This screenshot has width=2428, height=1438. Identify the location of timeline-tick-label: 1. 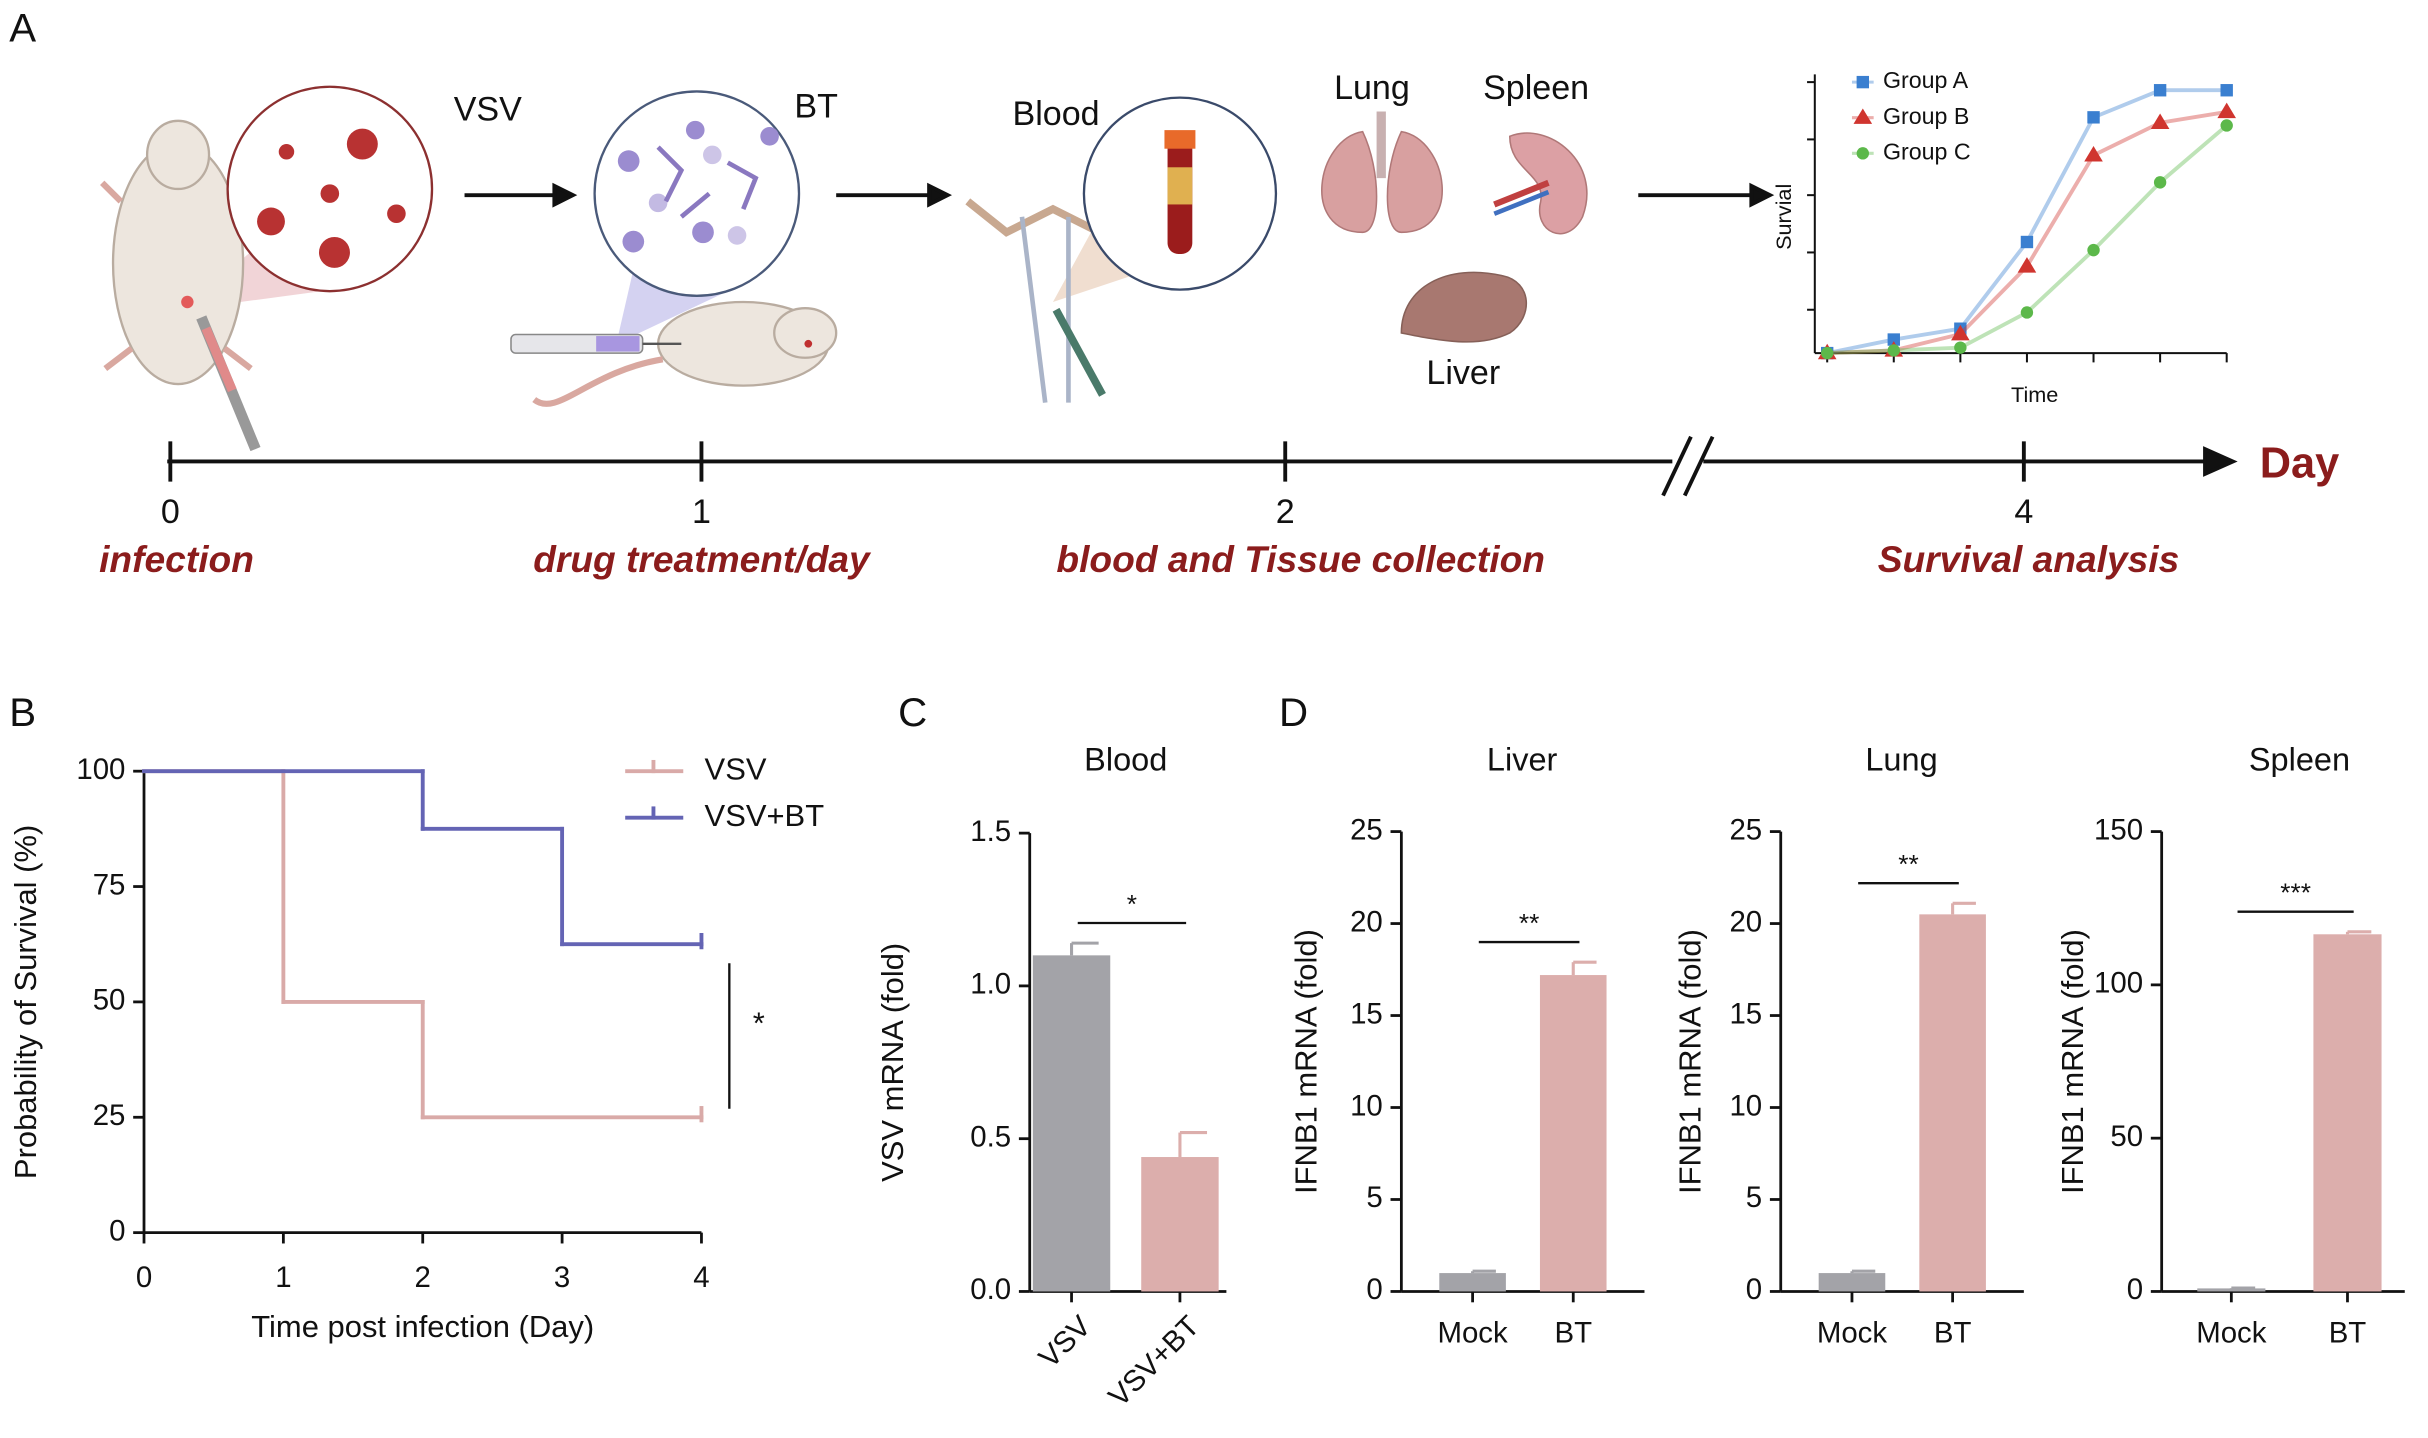
(701, 512).